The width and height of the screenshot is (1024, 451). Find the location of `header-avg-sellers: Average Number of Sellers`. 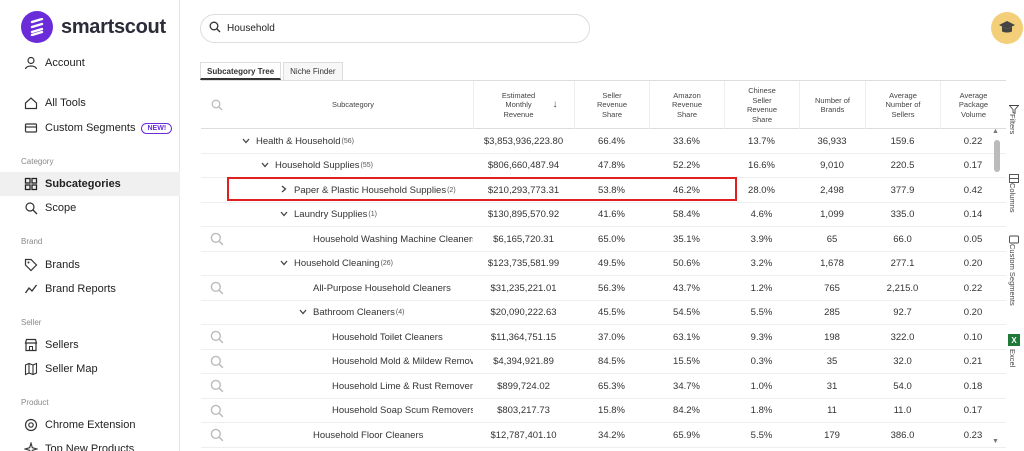

header-avg-sellers: Average Number of Sellers is located at coordinates (902, 105).